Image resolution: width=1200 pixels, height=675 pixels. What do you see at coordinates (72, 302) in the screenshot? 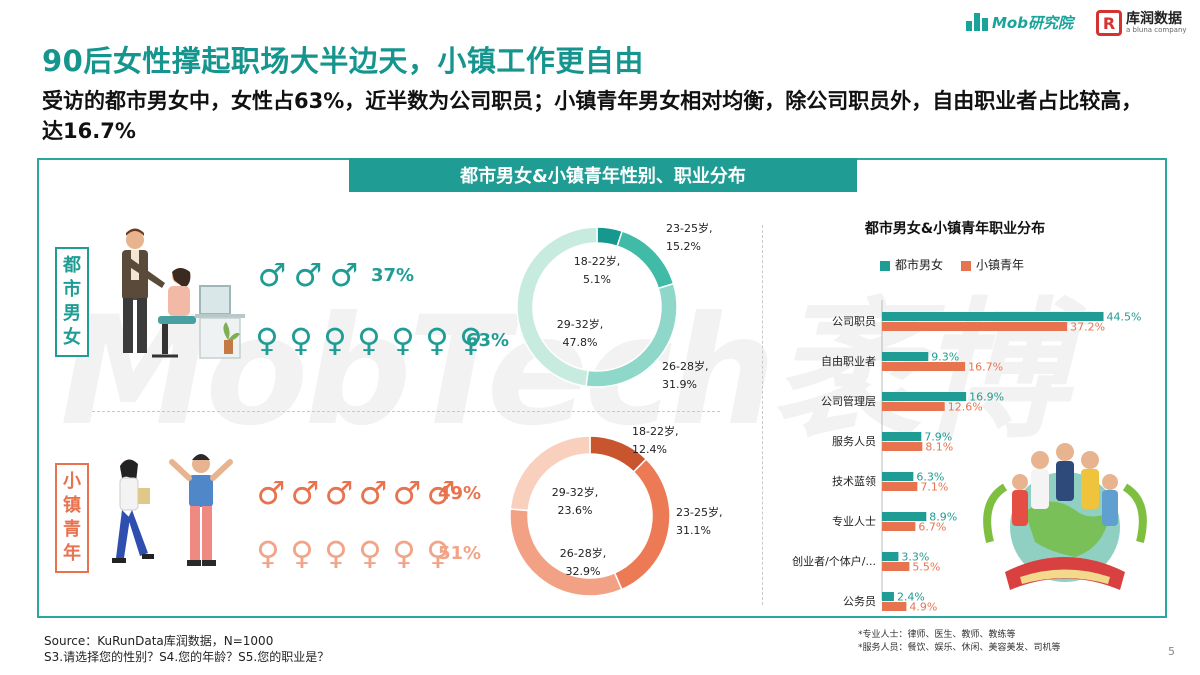
I see `group-label-city: 都 市 男 女` at bounding box center [72, 302].